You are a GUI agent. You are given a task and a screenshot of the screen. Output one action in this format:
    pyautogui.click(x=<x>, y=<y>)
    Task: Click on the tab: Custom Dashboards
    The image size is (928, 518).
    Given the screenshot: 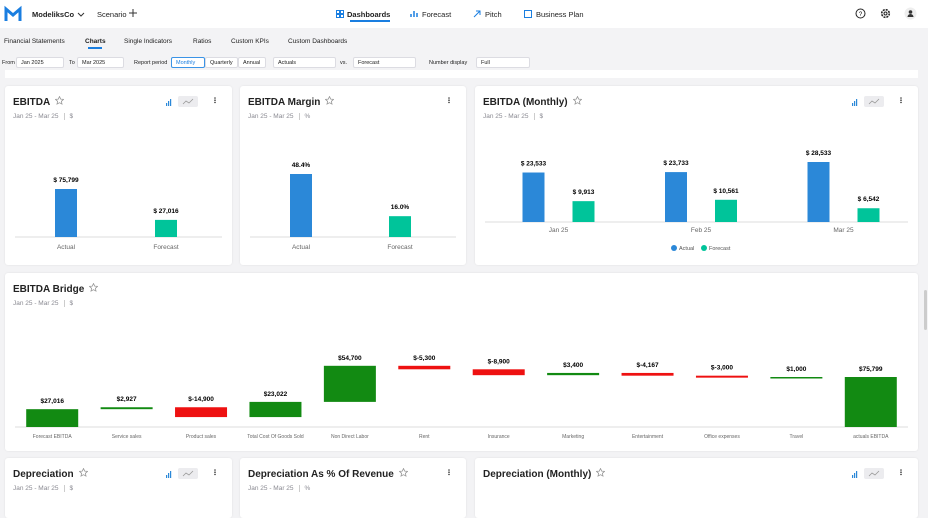 What is the action you would take?
    pyautogui.click(x=318, y=41)
    